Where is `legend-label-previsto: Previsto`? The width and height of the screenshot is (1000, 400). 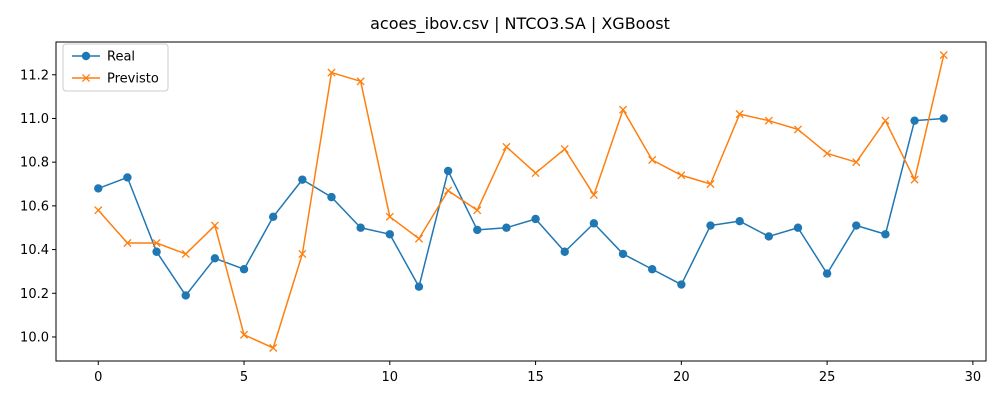
legend-label-previsto: Previsto is located at coordinates (133, 79).